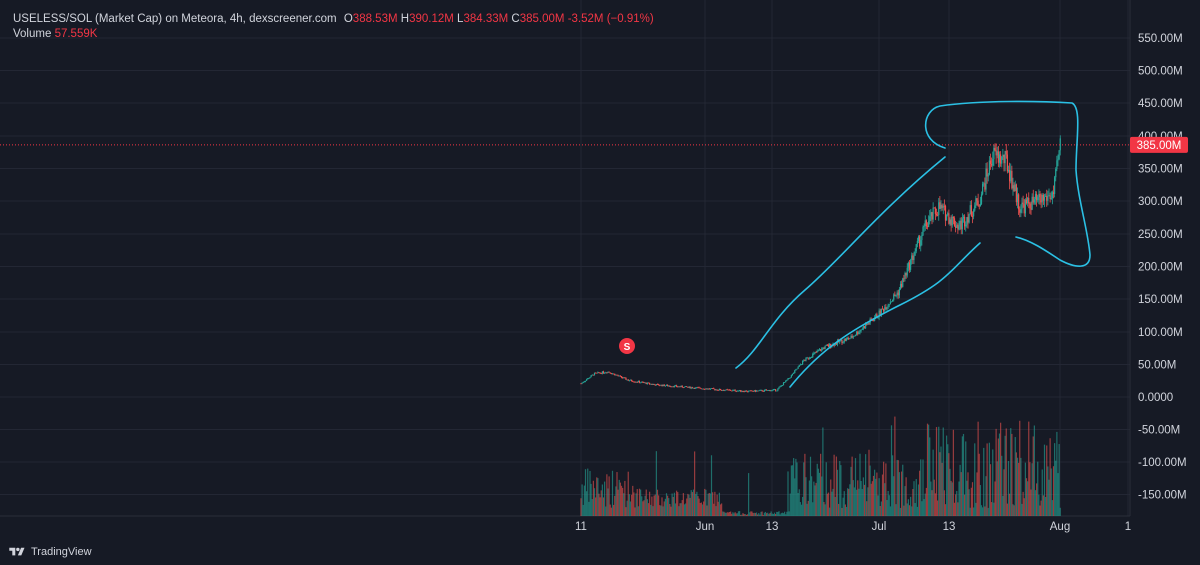 This screenshot has height=565, width=1200. What do you see at coordinates (50, 552) in the screenshot?
I see `tradingview-footer: TradingView` at bounding box center [50, 552].